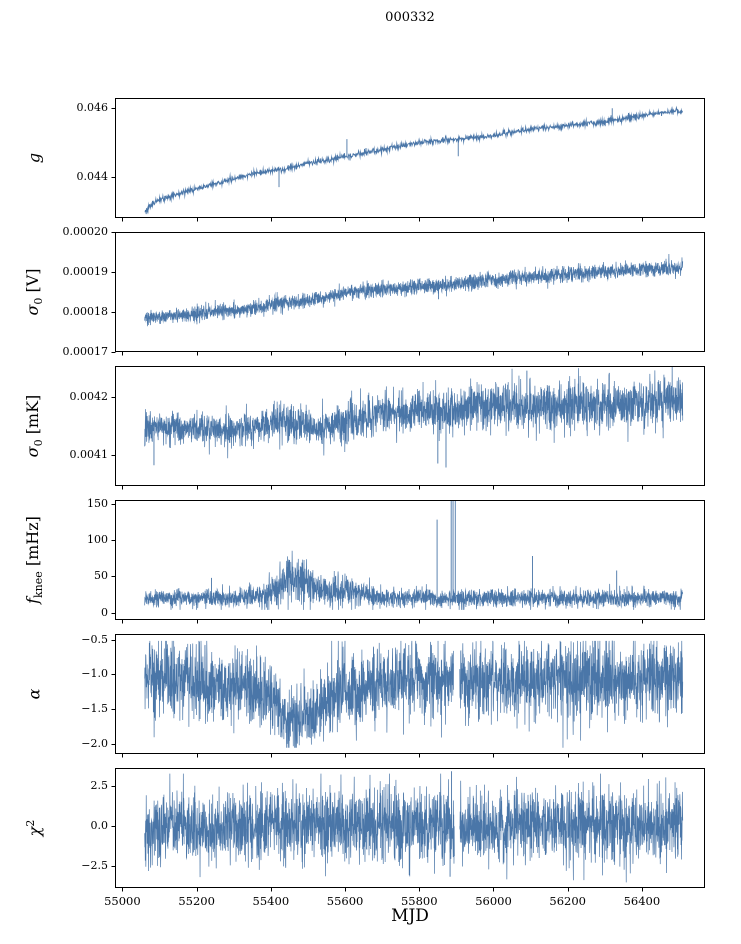 Image resolution: width=741 pixels, height=944 pixels. I want to click on g-y-tick-label: 0.046, so click(92, 108).